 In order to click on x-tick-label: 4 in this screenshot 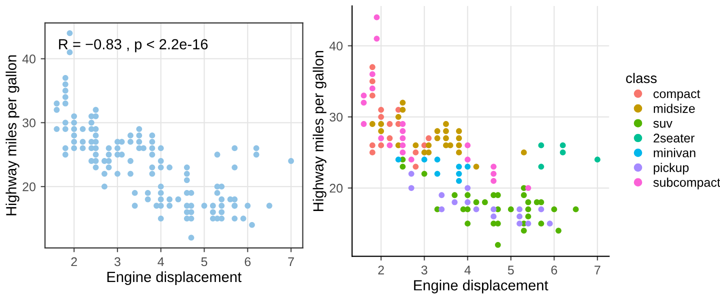, I will do `click(161, 261)`.